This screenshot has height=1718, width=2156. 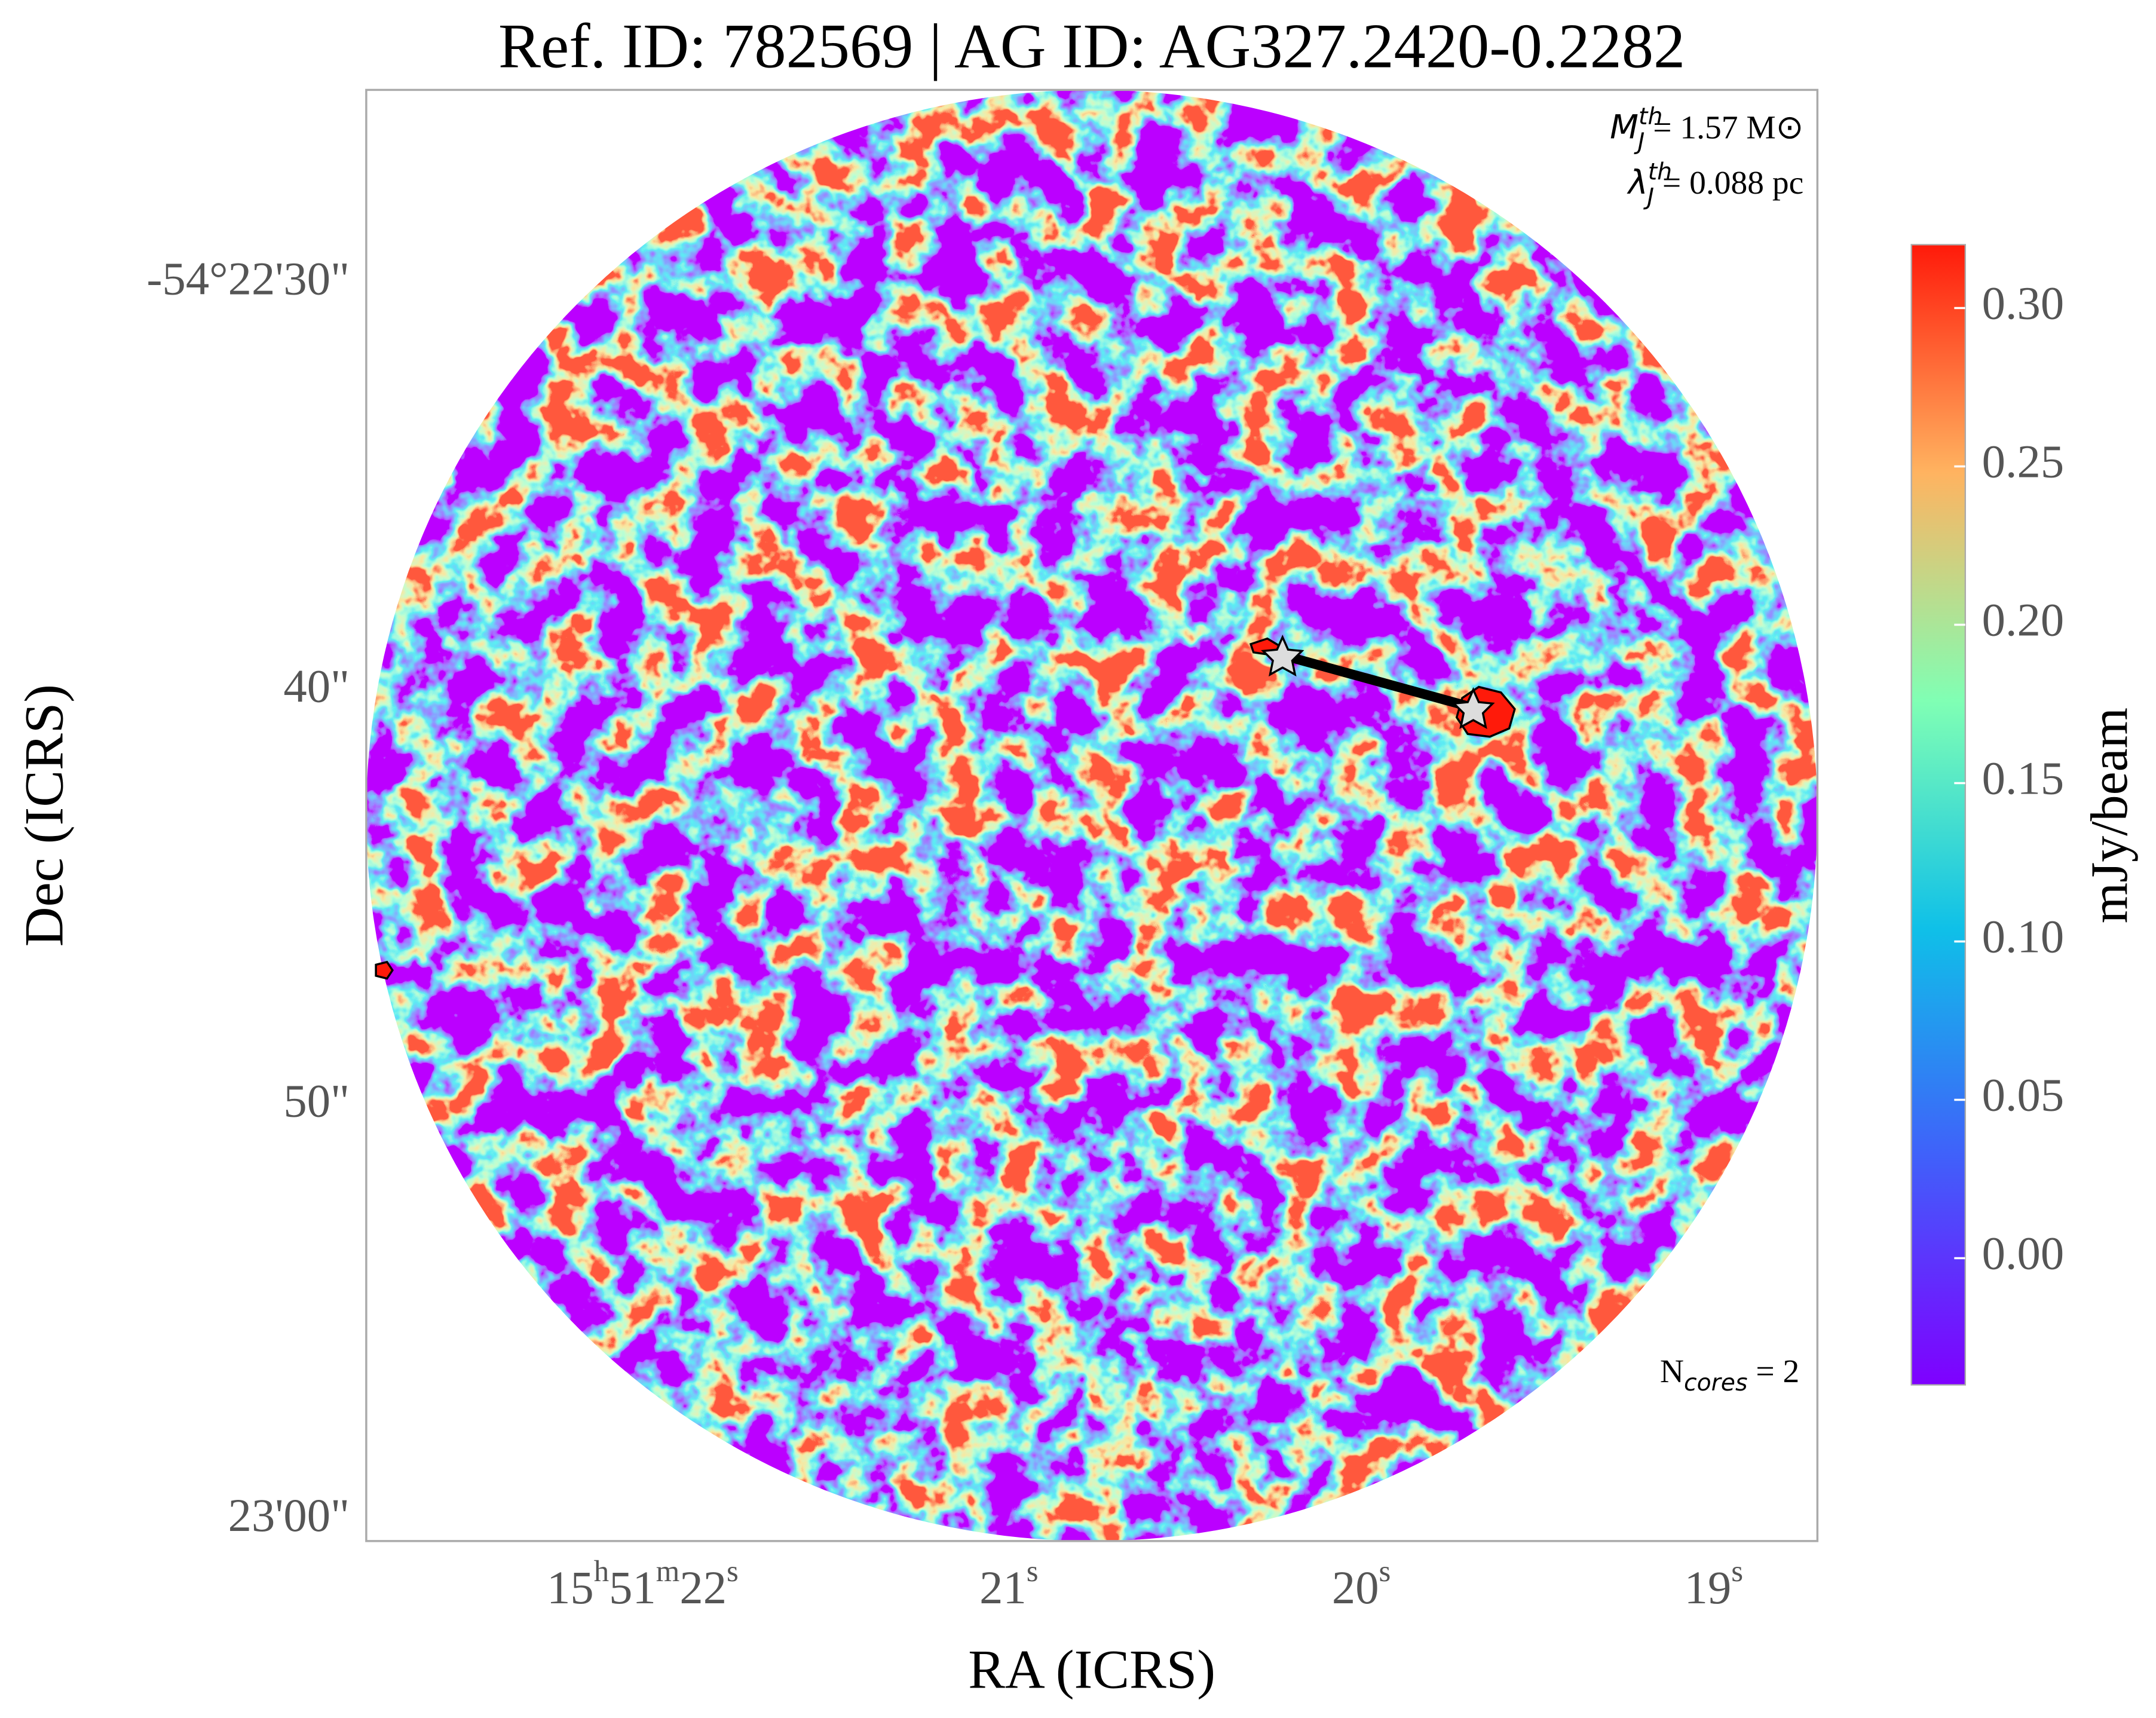 I want to click on annotation: λth J = 0.088 pc, so click(x=1715, y=185).